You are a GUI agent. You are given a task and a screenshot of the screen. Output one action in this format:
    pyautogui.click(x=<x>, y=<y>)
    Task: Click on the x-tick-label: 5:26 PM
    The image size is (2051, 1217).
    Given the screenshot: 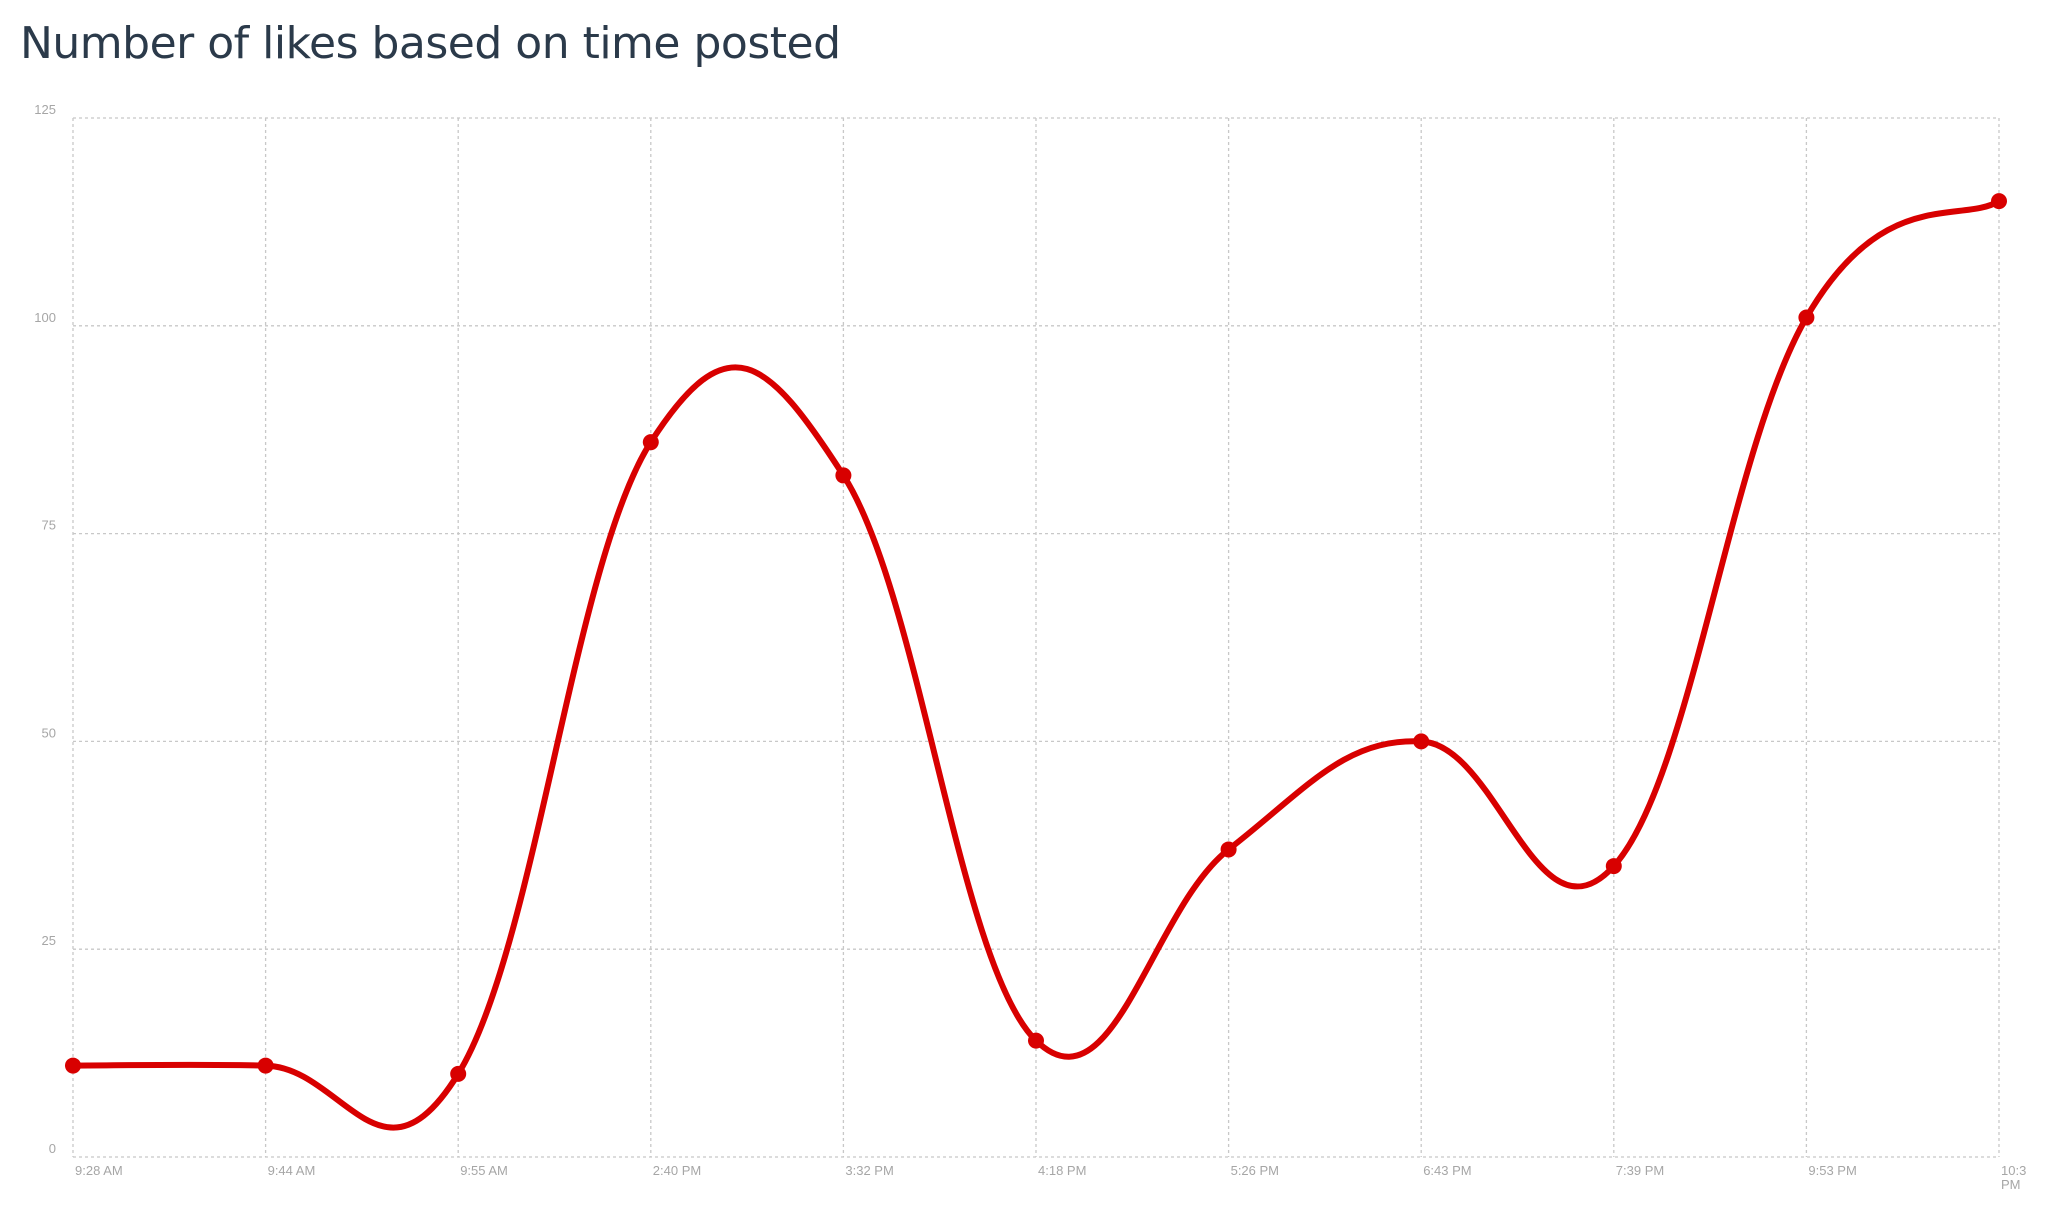 What is the action you would take?
    pyautogui.click(x=1255, y=1170)
    